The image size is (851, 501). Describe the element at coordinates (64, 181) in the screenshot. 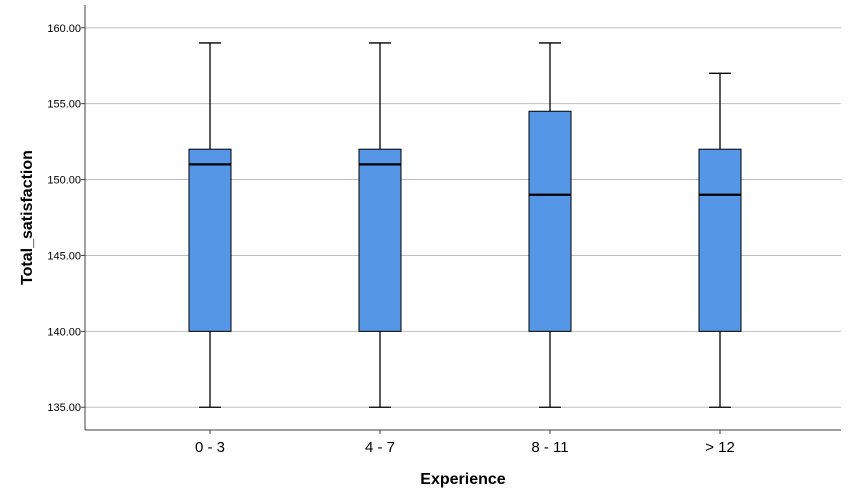

I see `y-tick-label: 150.00` at that location.